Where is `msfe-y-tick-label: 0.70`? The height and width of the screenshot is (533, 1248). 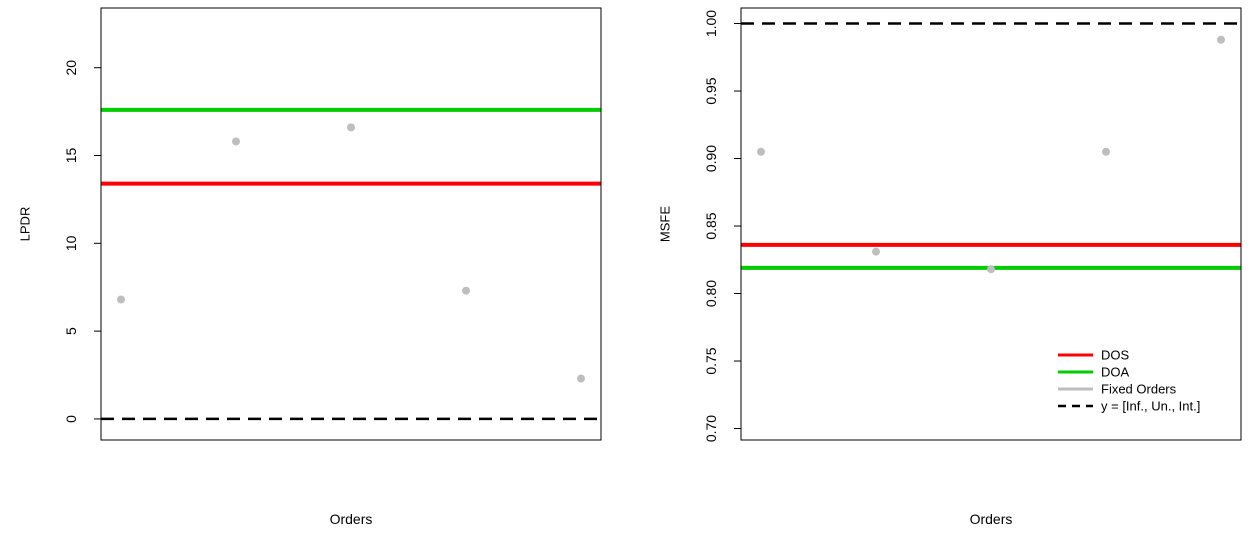 msfe-y-tick-label: 0.70 is located at coordinates (711, 428).